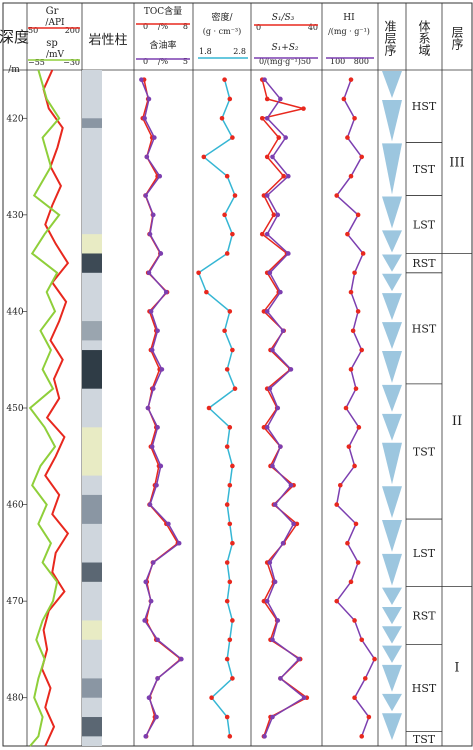 The height and width of the screenshot is (750, 473). Describe the element at coordinates (44, 408) in the screenshot. I see `series-line-sp` at that location.